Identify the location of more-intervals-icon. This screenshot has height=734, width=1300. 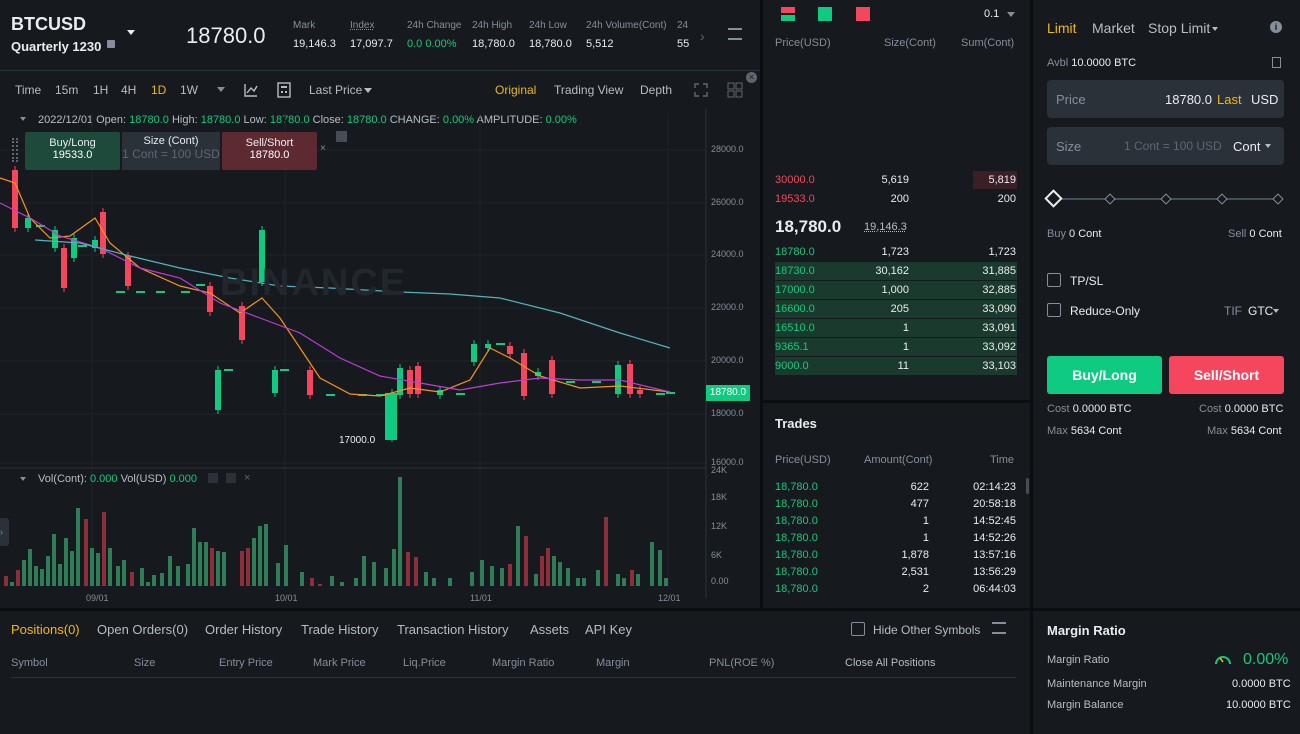
(221, 89).